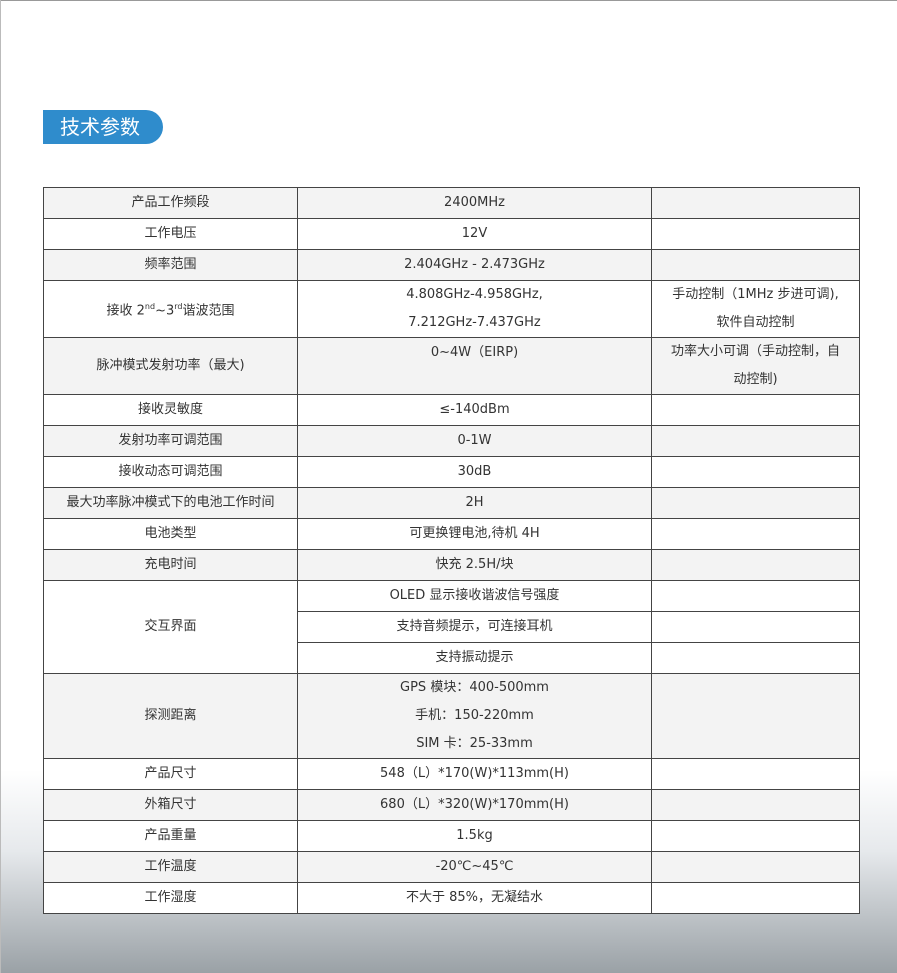 This screenshot has width=897, height=973. Describe the element at coordinates (755, 366) in the screenshot. I see `table-cell: 功率大小可调（手动控制，自 动控制)` at that location.